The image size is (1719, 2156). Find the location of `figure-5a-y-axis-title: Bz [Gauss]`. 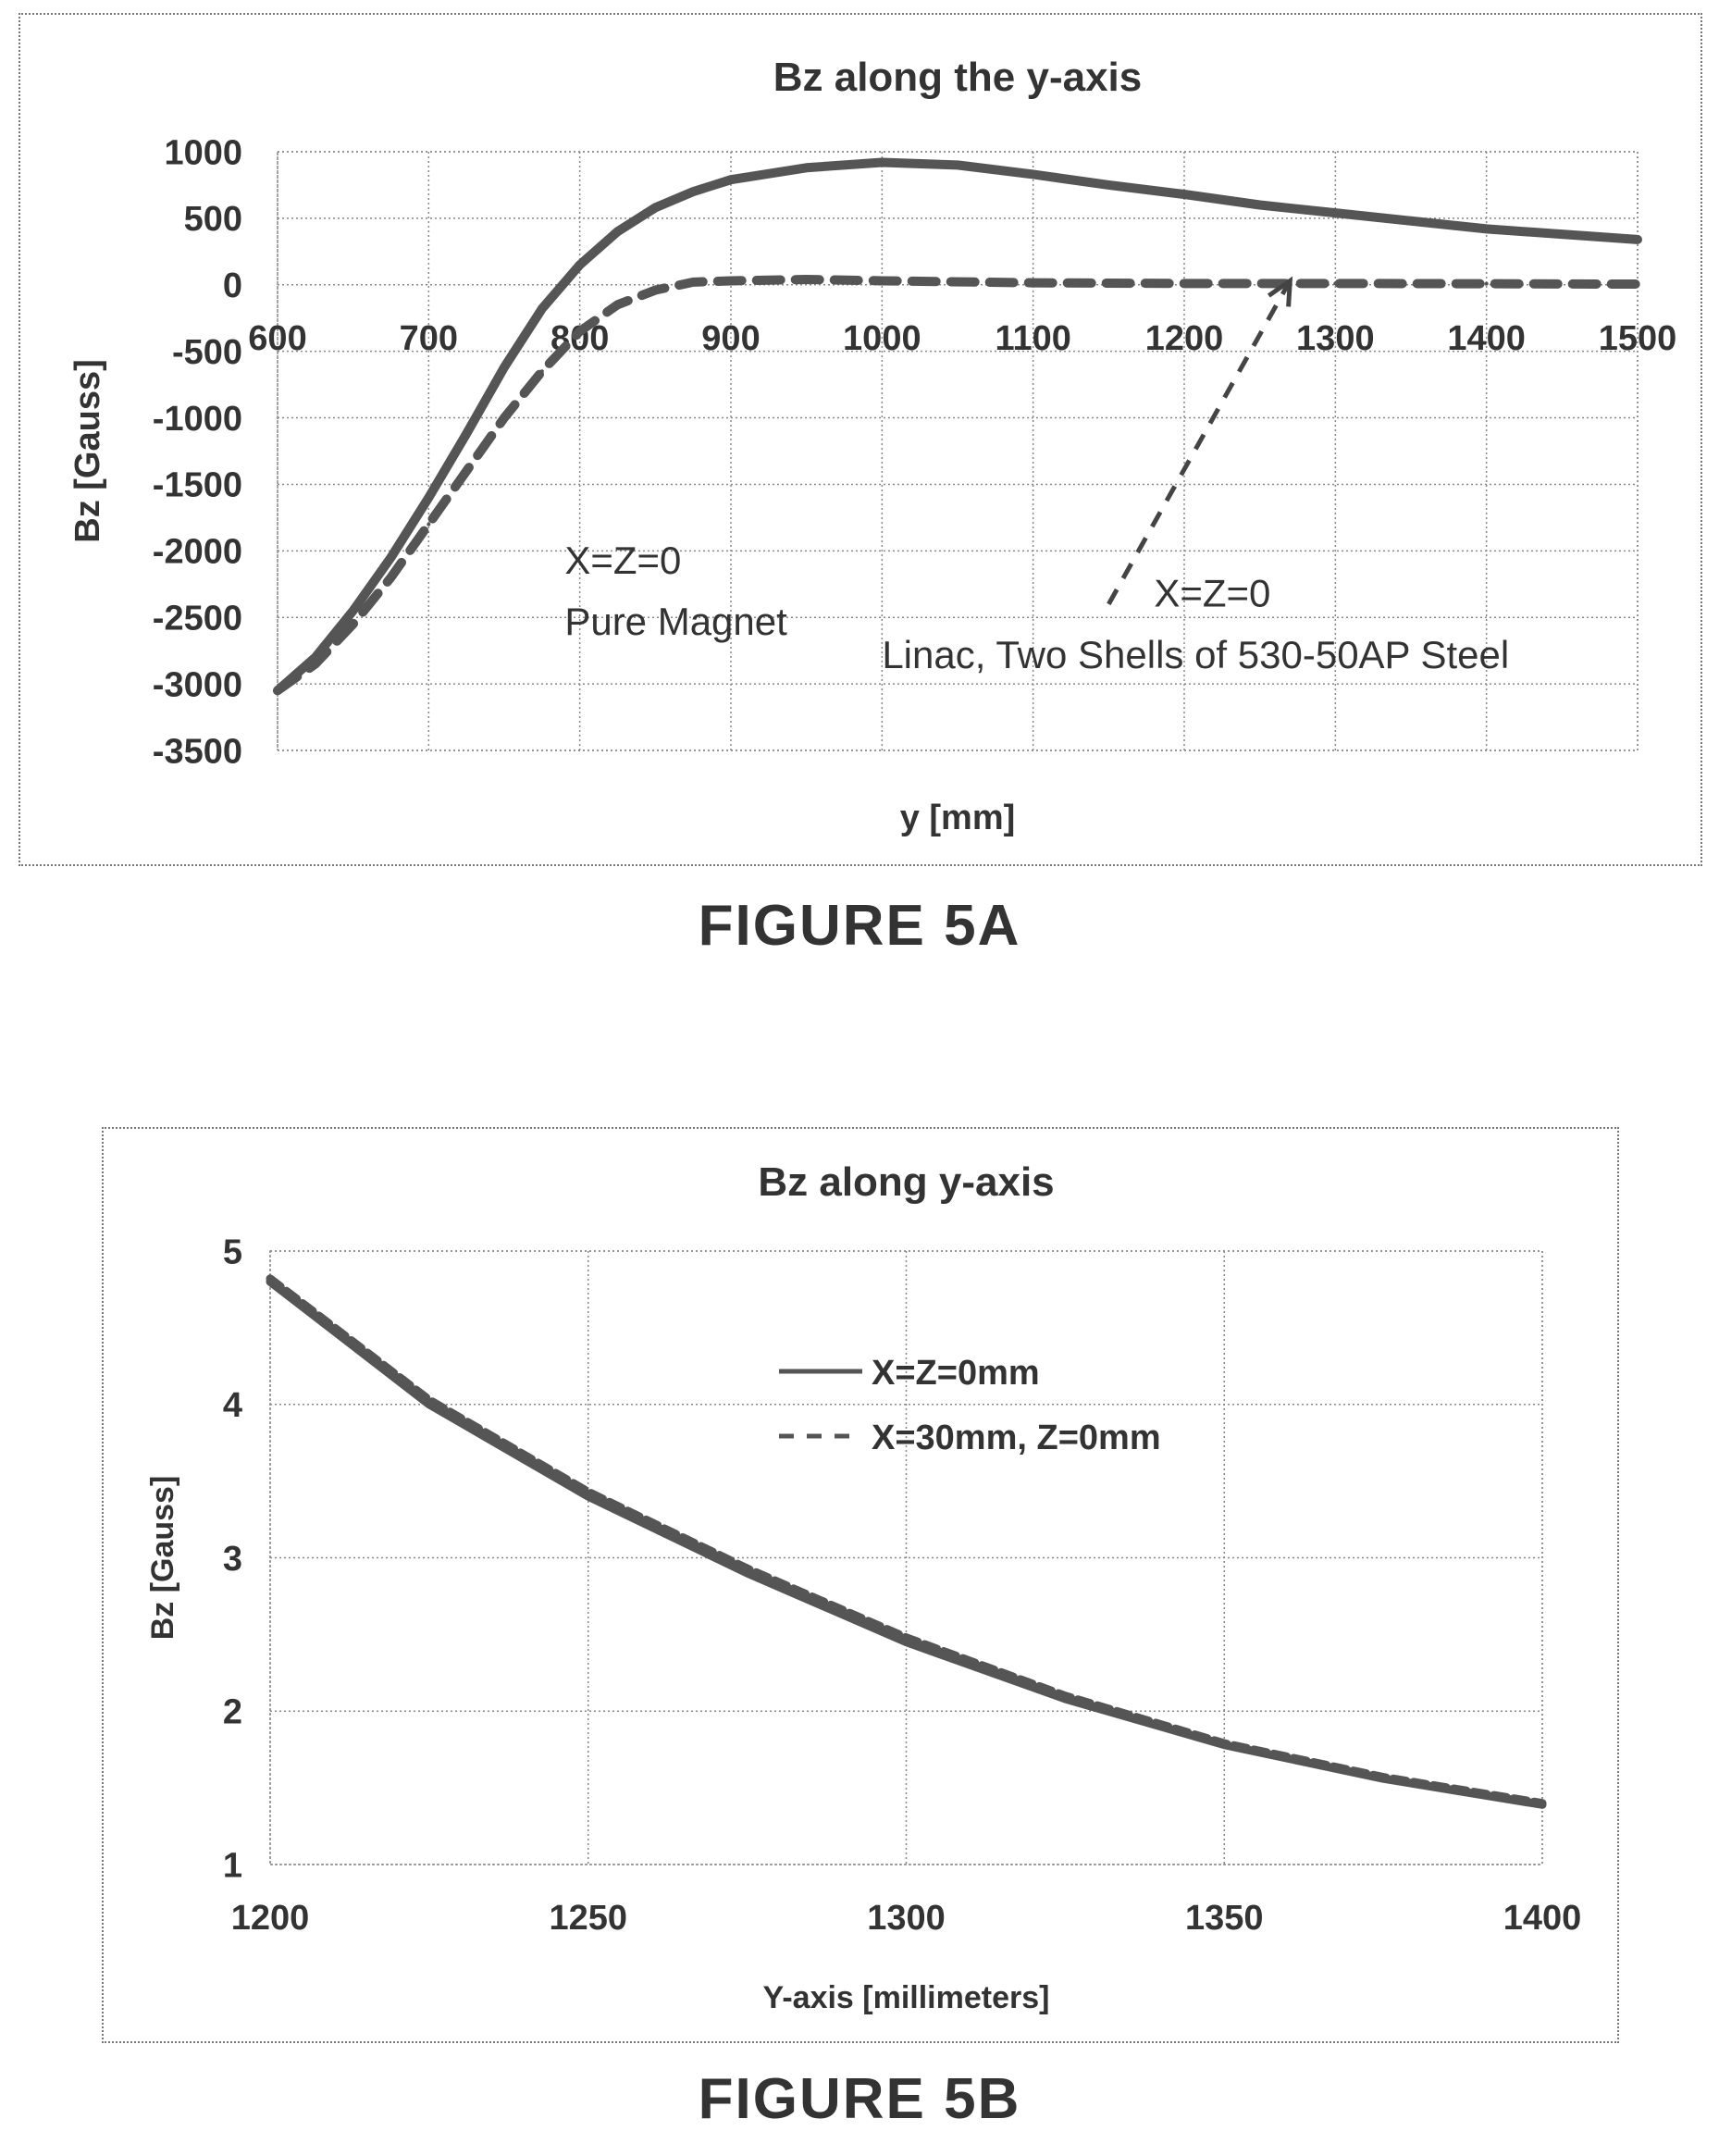

figure-5a-y-axis-title: Bz [Gauss] is located at coordinates (87, 450).